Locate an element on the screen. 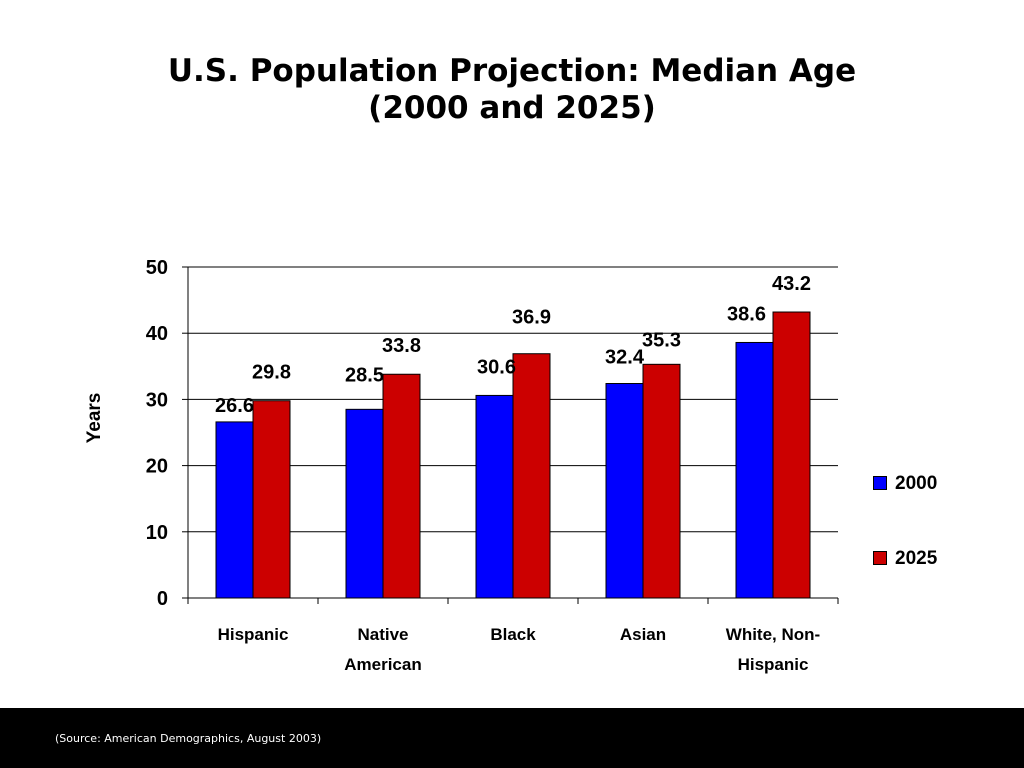 Image resolution: width=1024 pixels, height=768 pixels. legend-label-2025: 2025 is located at coordinates (916, 558).